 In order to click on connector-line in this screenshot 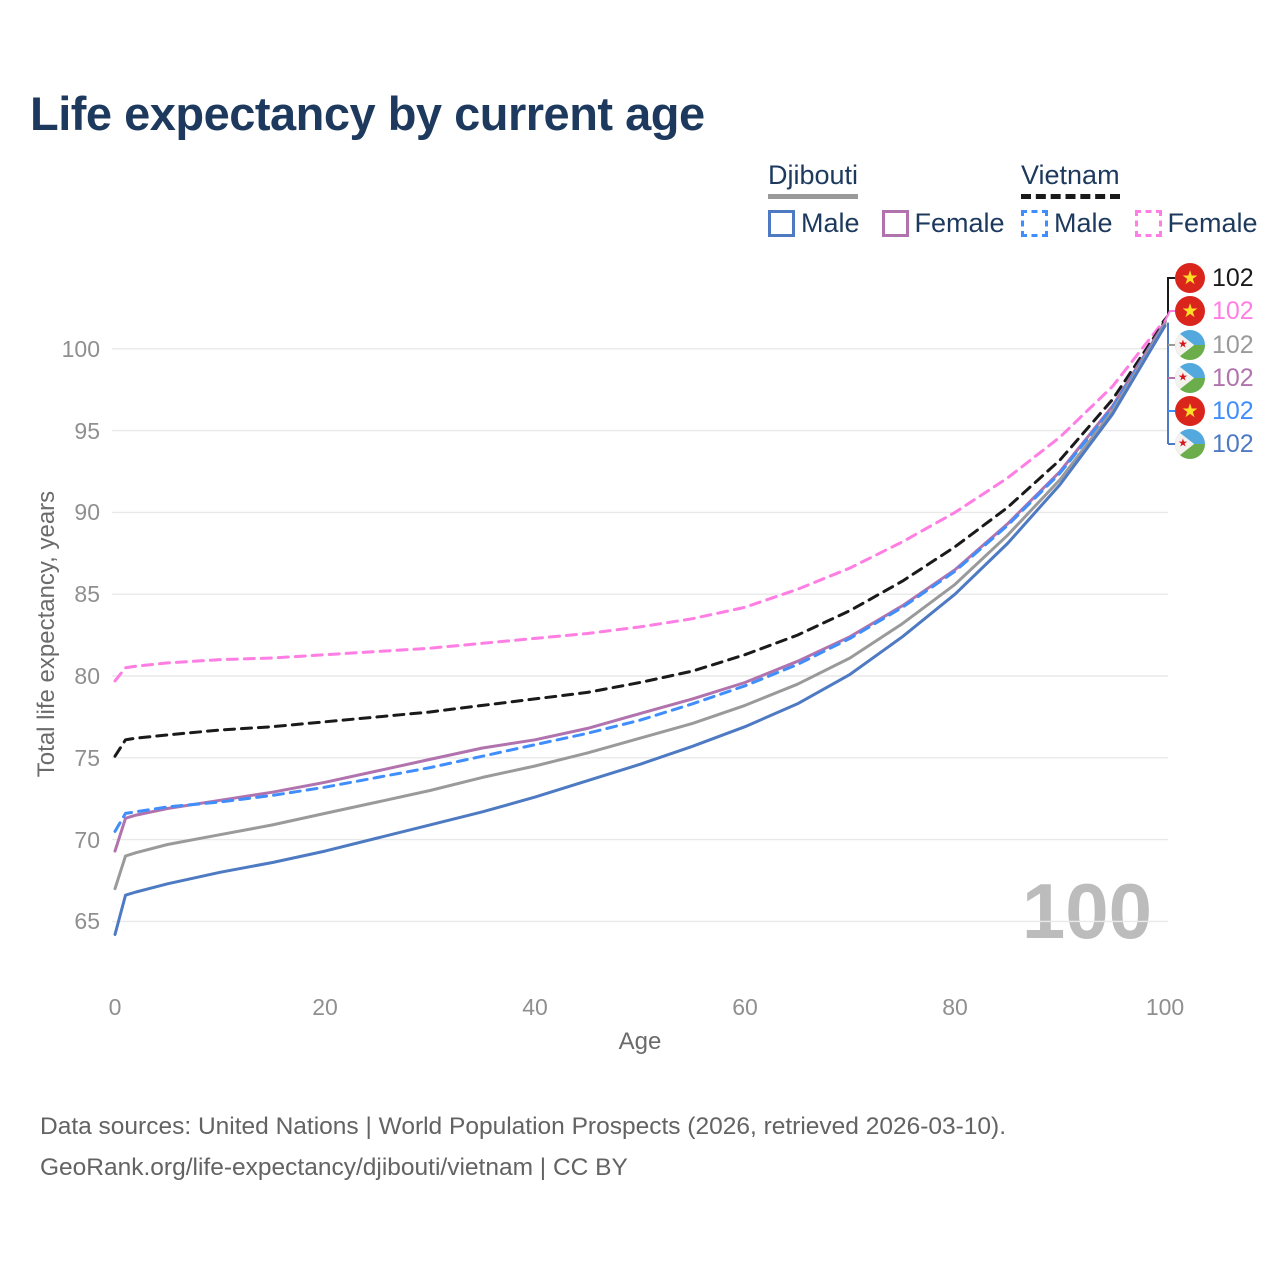, I will do `click(1169, 317)`.